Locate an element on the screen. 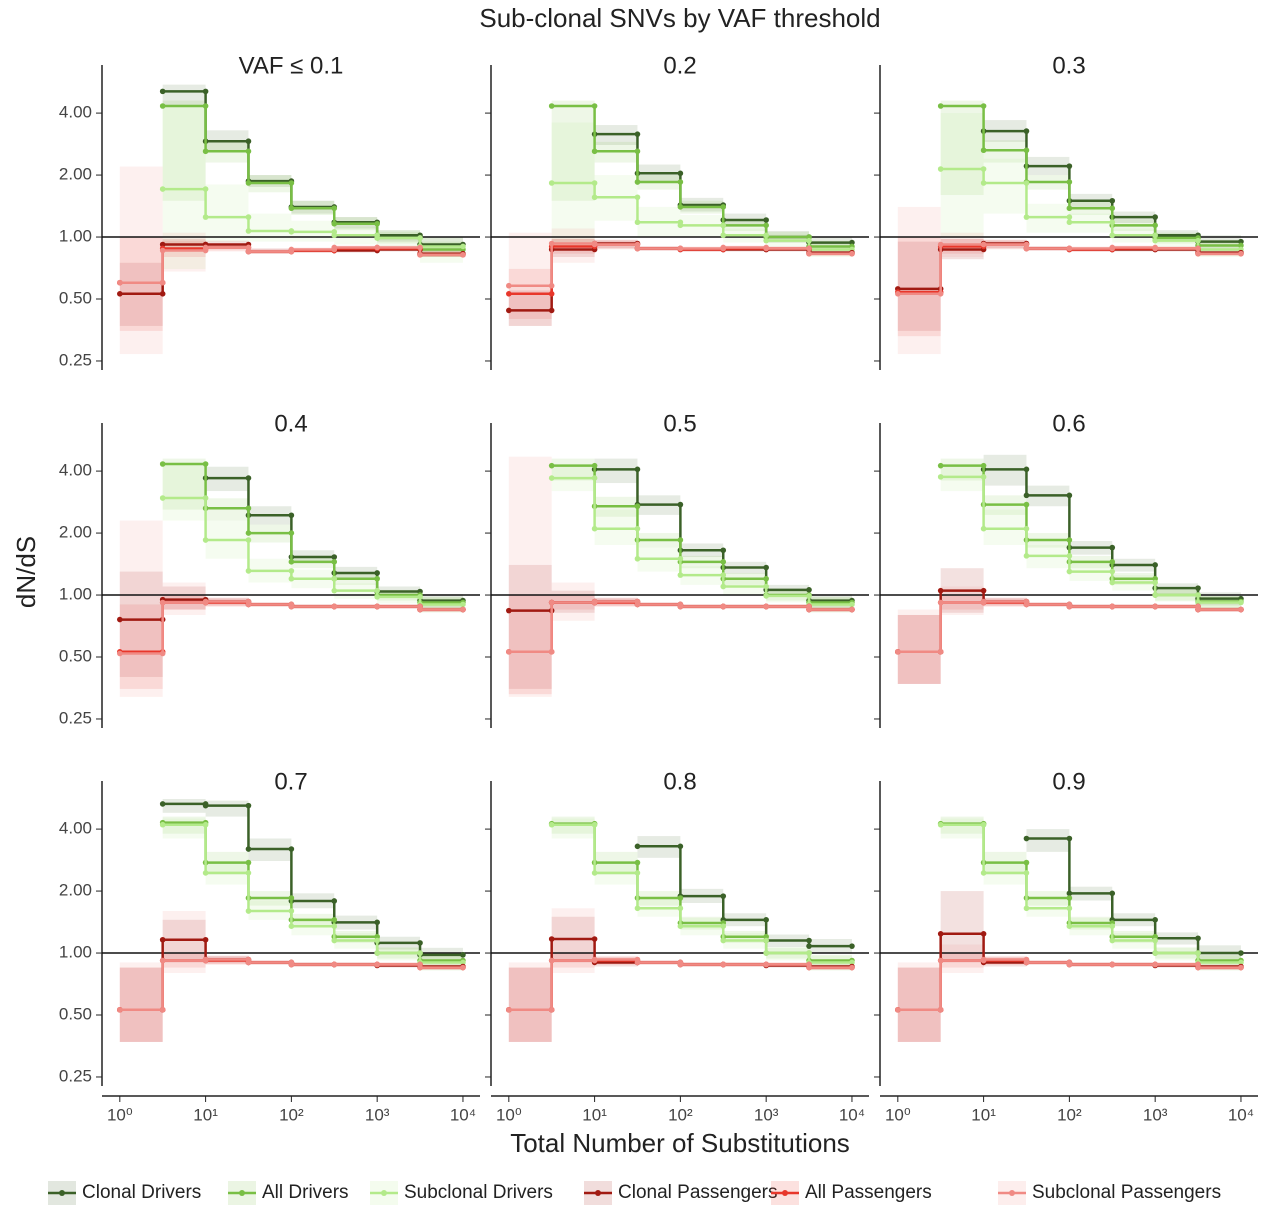 The height and width of the screenshot is (1206, 1268). panel-title: 0.7 is located at coordinates (290, 781).